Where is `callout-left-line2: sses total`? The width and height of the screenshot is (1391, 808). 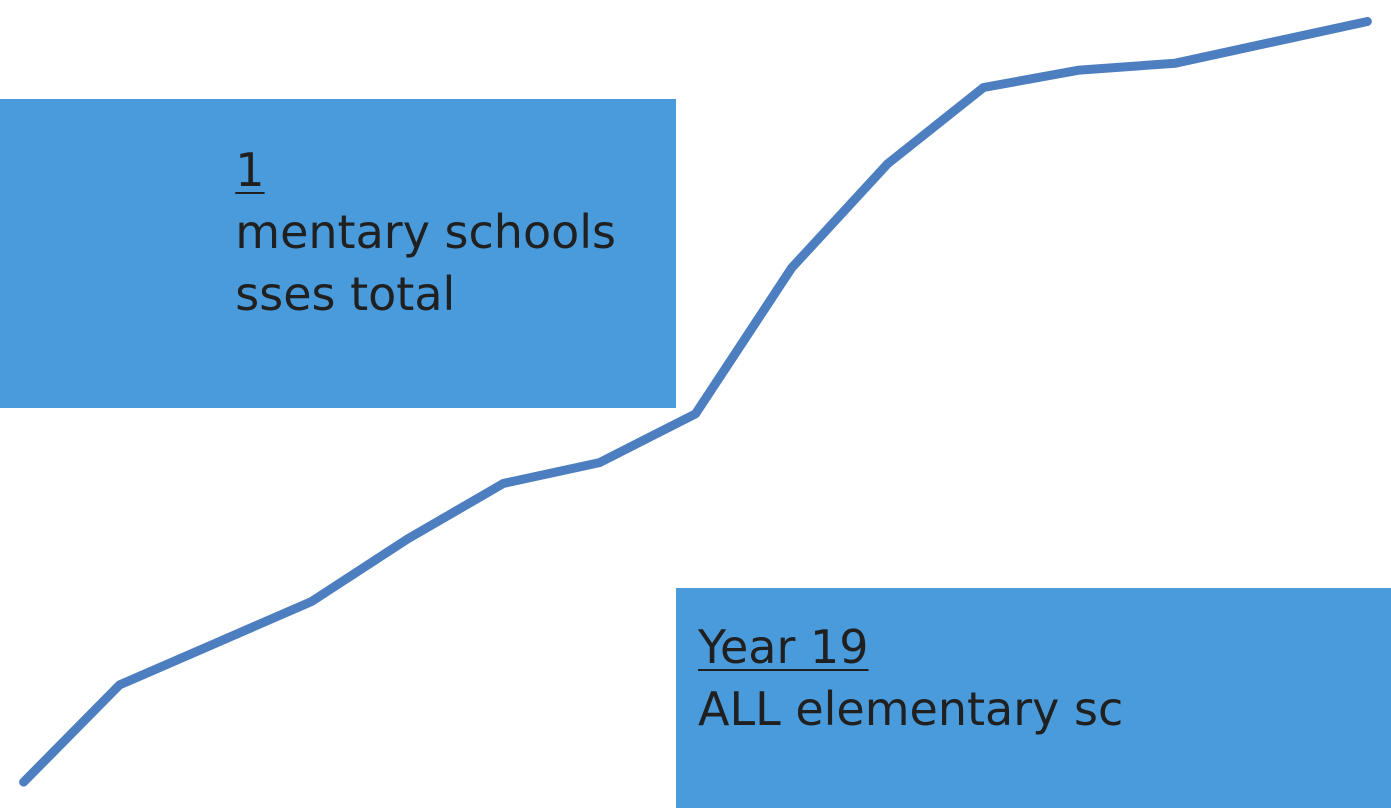 callout-left-line2: sses total is located at coordinates (345, 294).